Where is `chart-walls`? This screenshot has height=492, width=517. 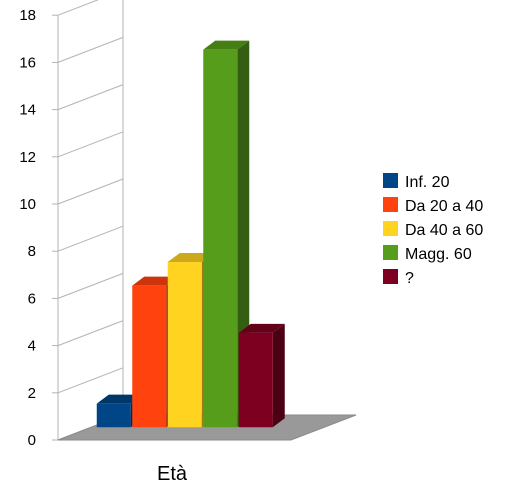 chart-walls is located at coordinates (88, 220).